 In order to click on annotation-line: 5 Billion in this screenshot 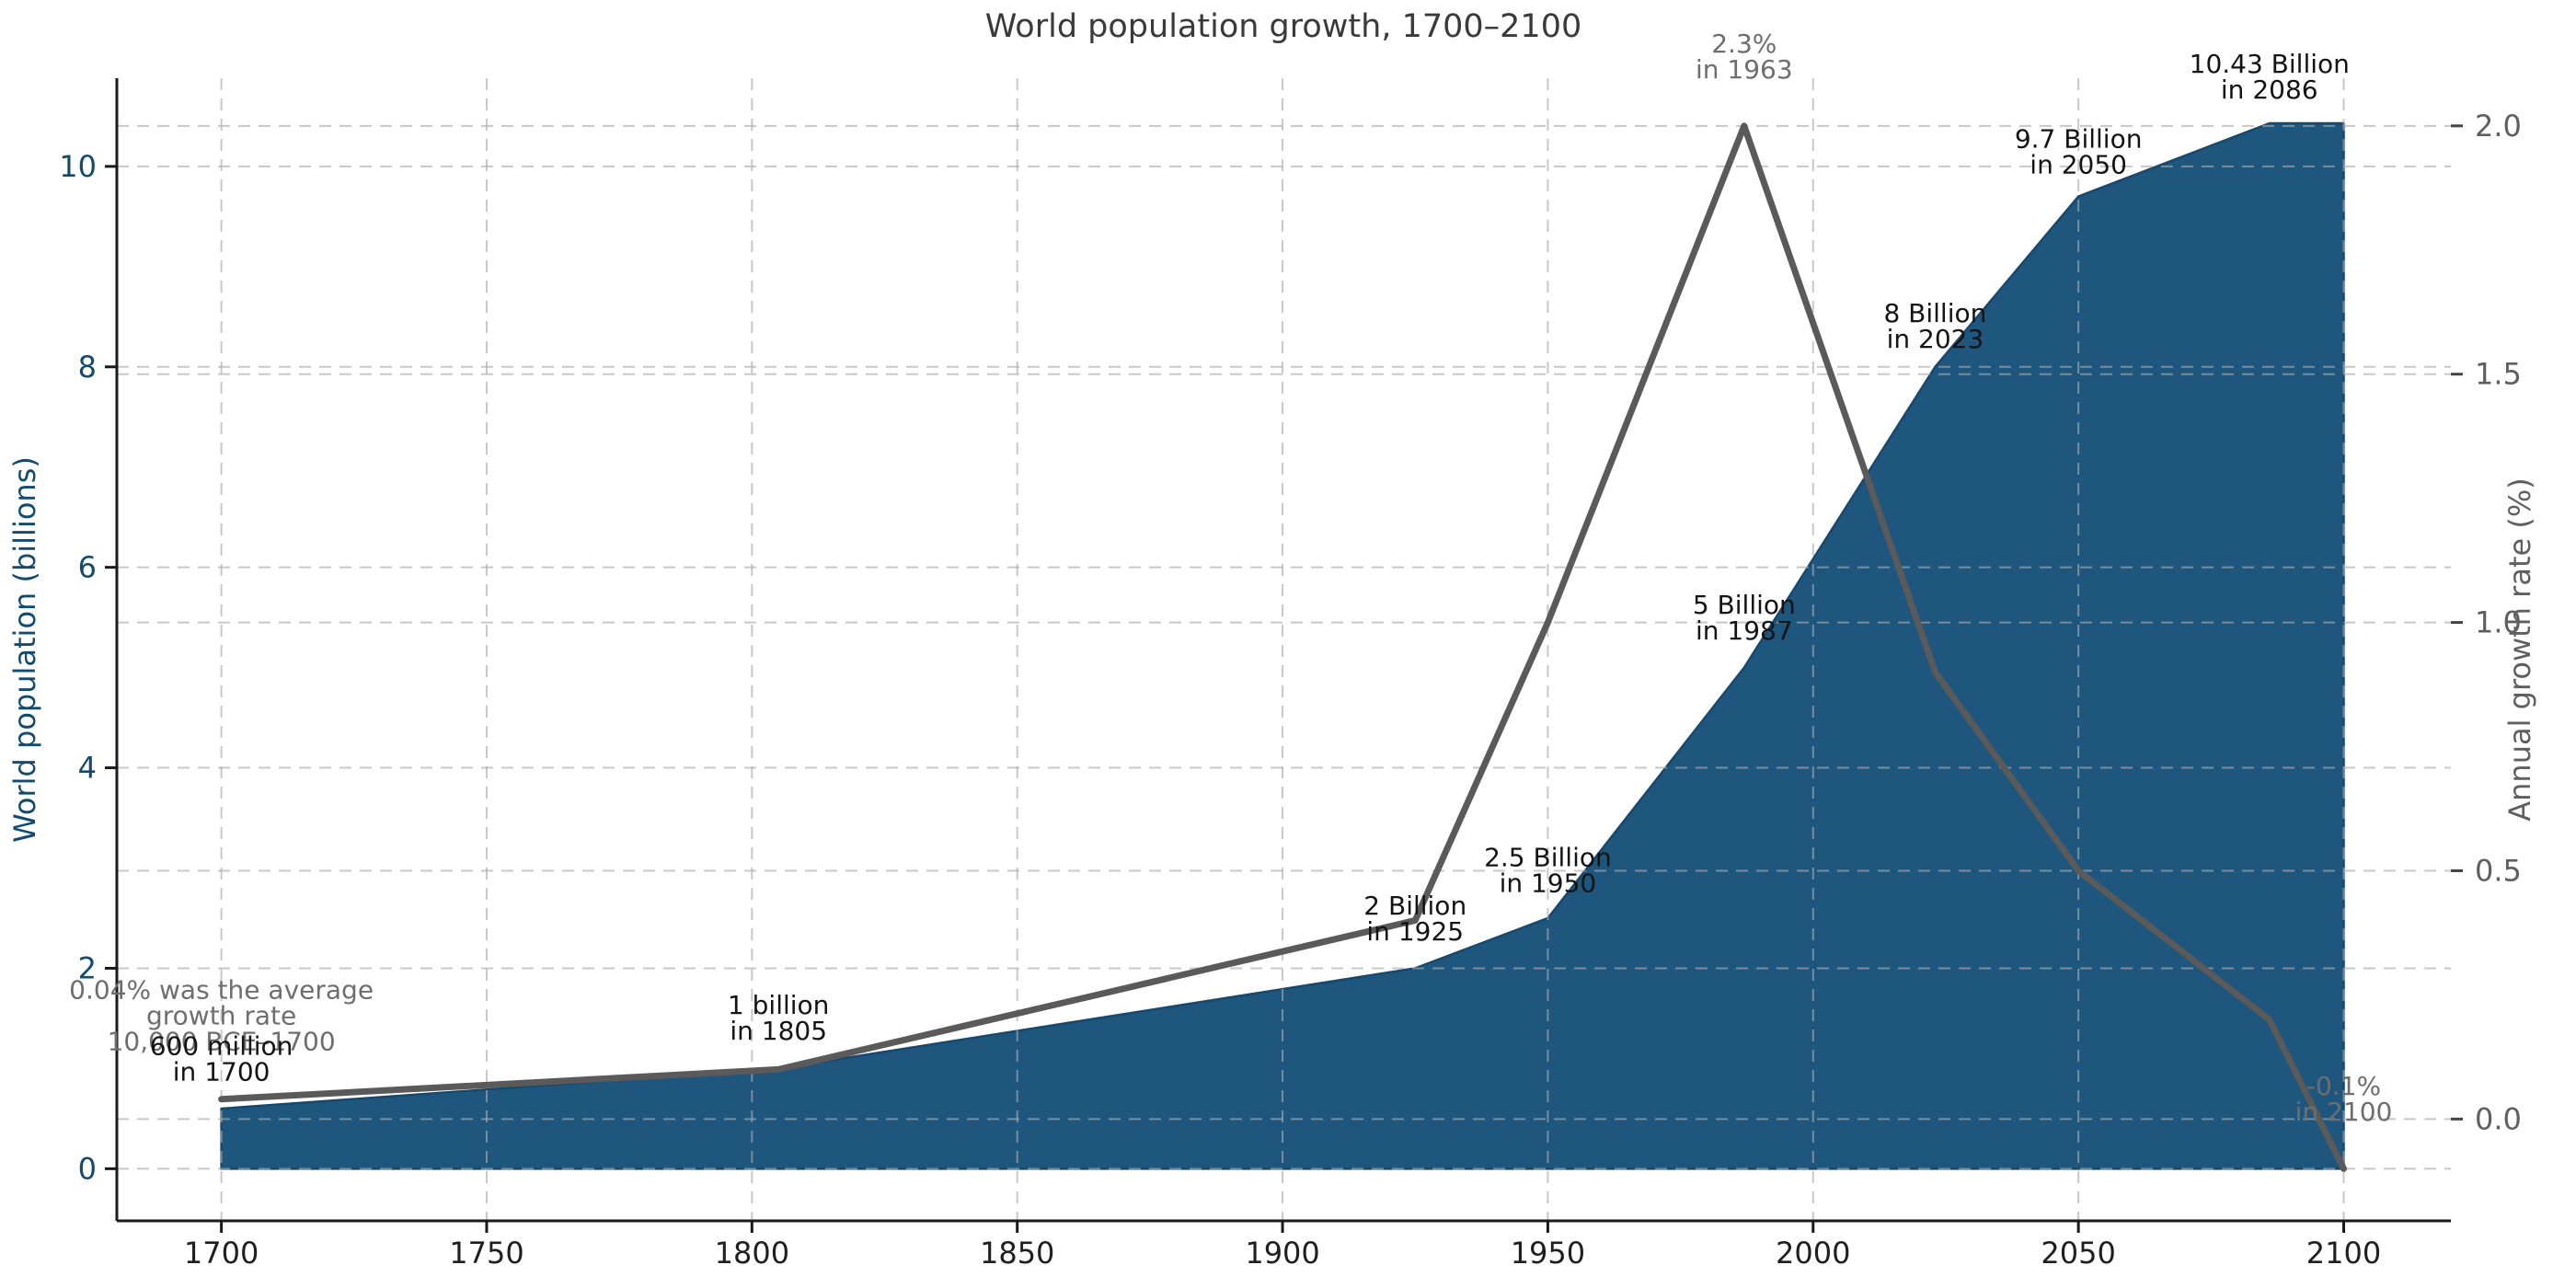, I will do `click(1744, 605)`.